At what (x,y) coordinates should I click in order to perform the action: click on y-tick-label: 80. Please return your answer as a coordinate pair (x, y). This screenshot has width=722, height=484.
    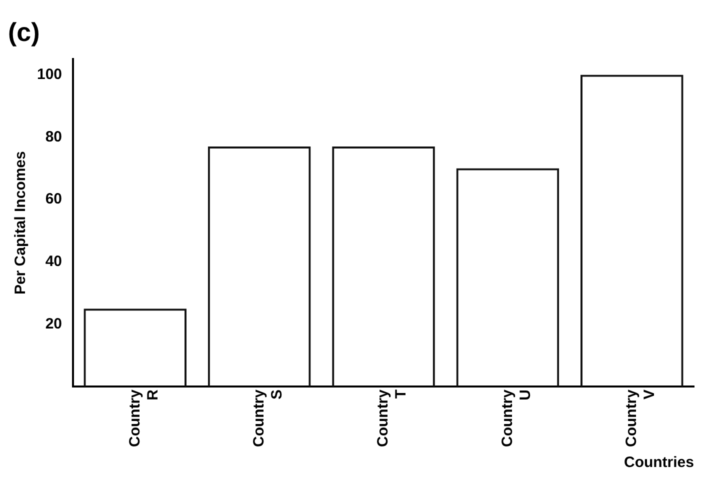
    Looking at the image, I should click on (53, 137).